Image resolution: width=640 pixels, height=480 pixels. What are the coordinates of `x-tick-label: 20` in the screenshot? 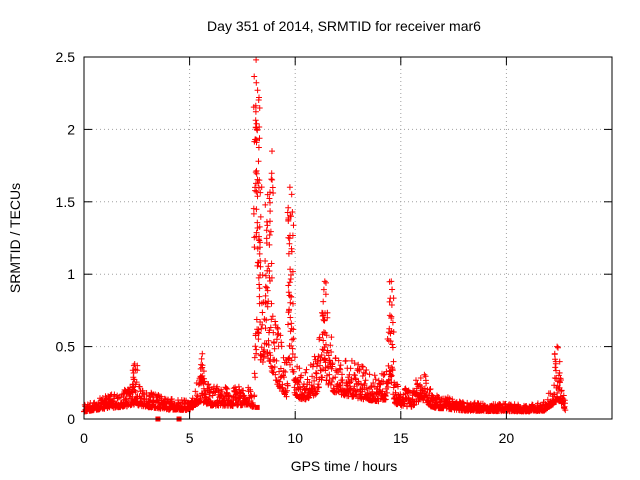 It's located at (507, 438).